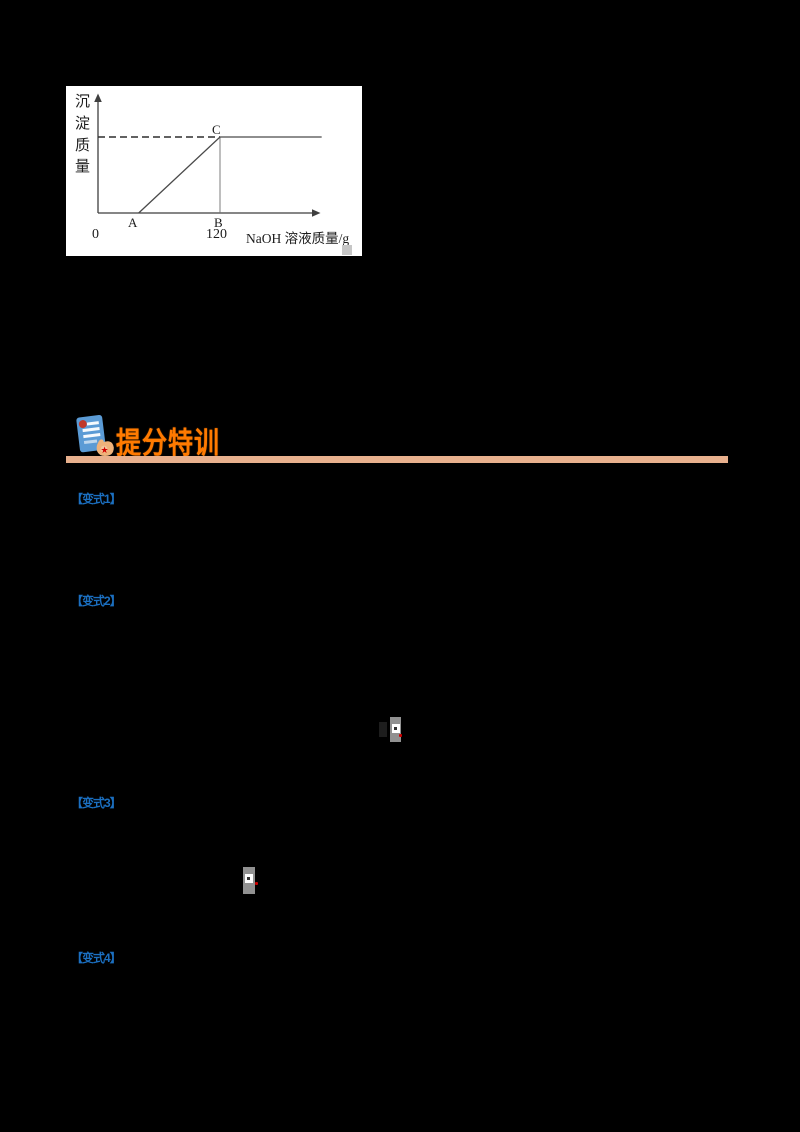 Image resolution: width=800 pixels, height=1132 pixels. Describe the element at coordinates (218, 222) in the screenshot. I see `point-label-b: B` at that location.